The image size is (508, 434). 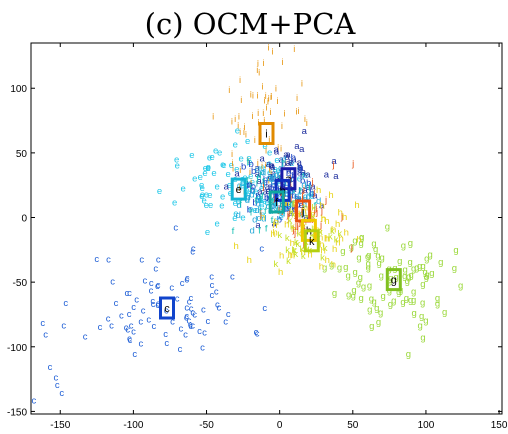 What do you see at coordinates (499, 425) in the screenshot?
I see `x-tick-label: 150` at bounding box center [499, 425].